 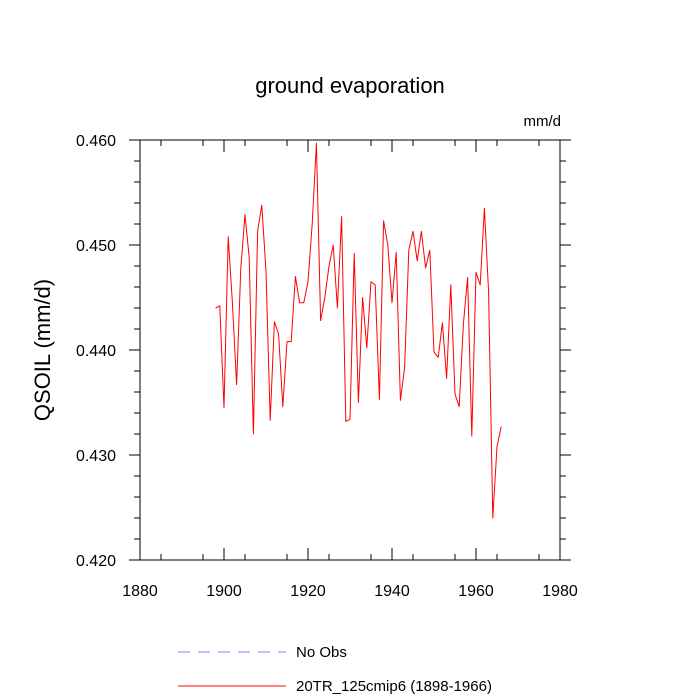 I want to click on y-tick-label: 0.460, so click(x=96, y=141).